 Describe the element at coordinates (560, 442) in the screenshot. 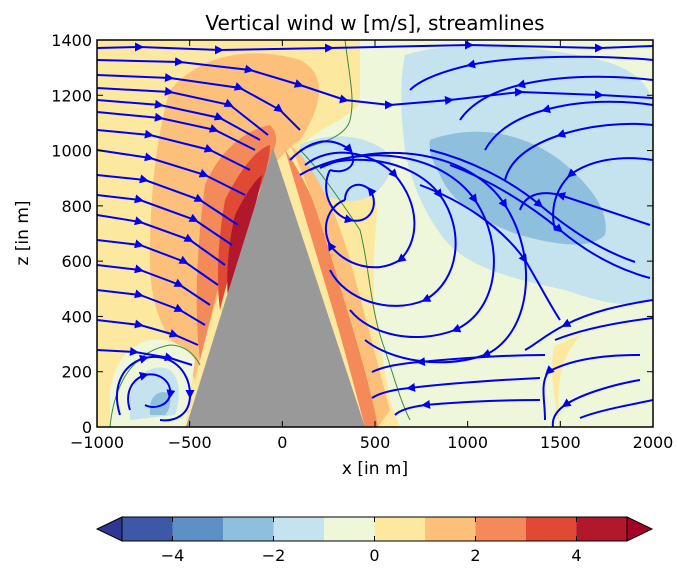

I see `x-tick-label: 1500` at that location.